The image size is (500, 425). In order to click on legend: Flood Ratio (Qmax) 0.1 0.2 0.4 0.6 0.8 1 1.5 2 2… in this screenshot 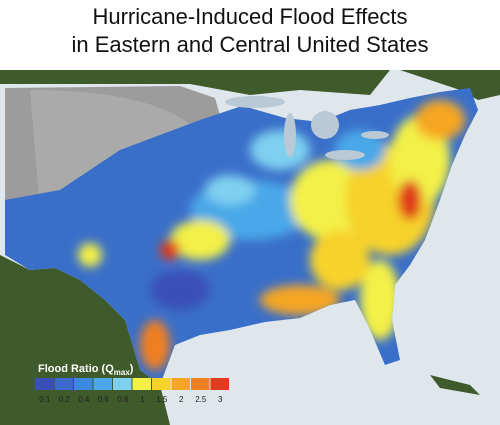, I will do `click(132, 383)`.